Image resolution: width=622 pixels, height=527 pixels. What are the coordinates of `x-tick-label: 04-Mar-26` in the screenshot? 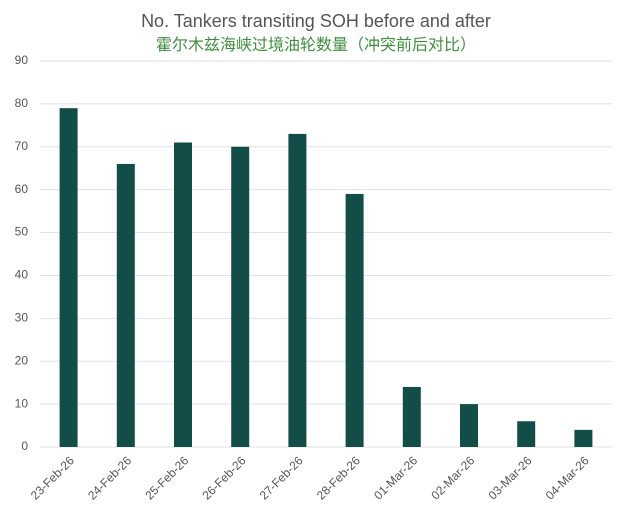 It's located at (567, 477).